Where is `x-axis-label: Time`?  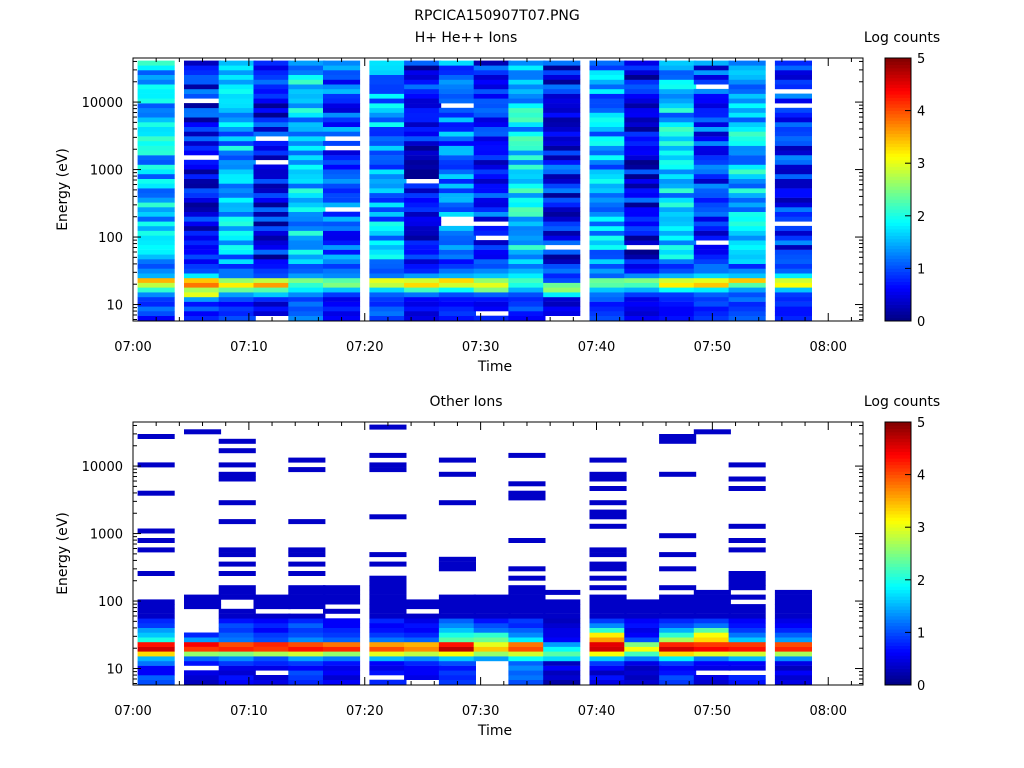 x-axis-label: Time is located at coordinates (494, 731).